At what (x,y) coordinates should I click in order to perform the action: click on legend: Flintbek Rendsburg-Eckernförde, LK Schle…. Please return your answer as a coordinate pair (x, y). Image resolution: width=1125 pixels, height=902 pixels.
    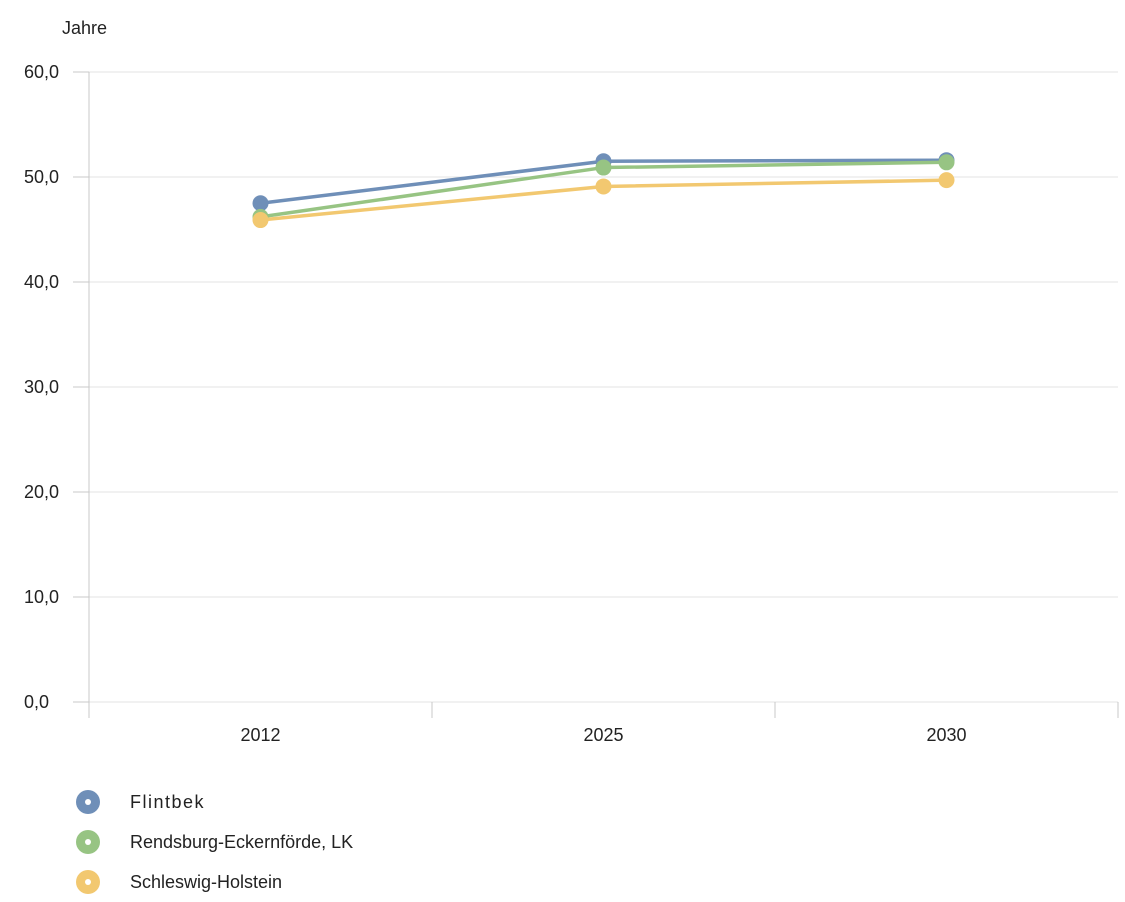
    Looking at the image, I should click on (214, 842).